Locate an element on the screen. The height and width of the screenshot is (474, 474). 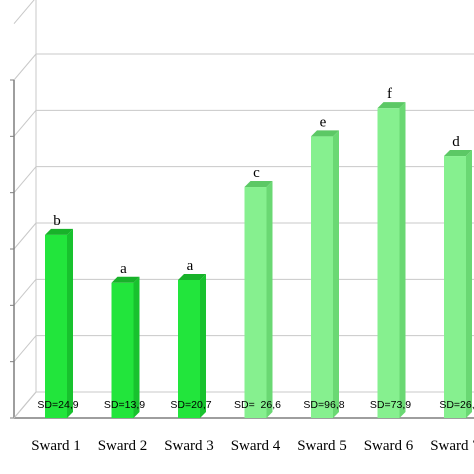
sd-label: SD=26, is located at coordinates (456, 405).